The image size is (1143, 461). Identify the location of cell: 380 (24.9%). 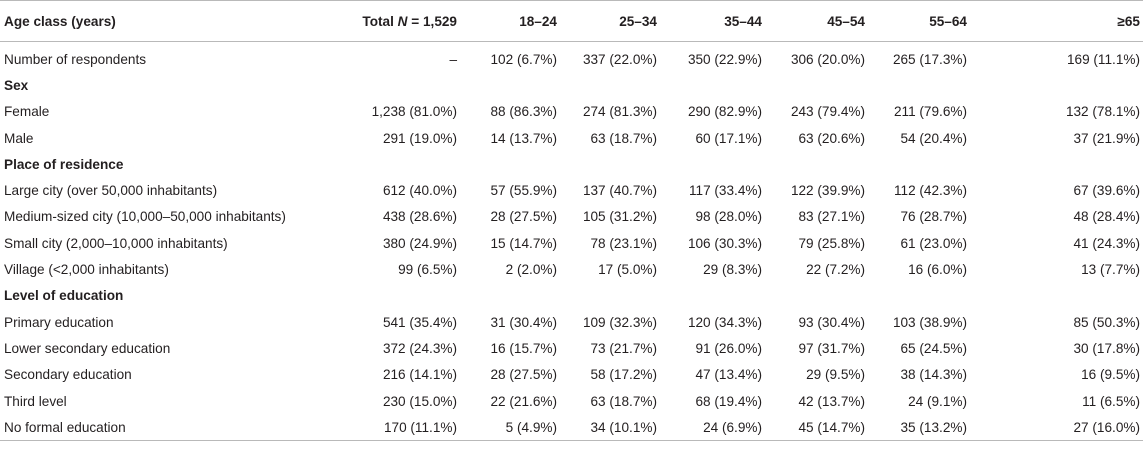
(419, 243).